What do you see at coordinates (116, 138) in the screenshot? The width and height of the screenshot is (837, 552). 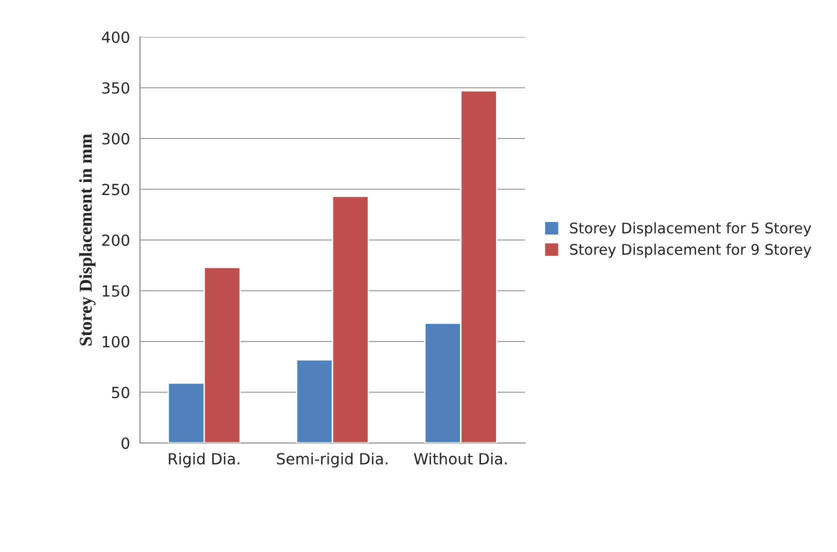 I see `y-tick-label: 300` at bounding box center [116, 138].